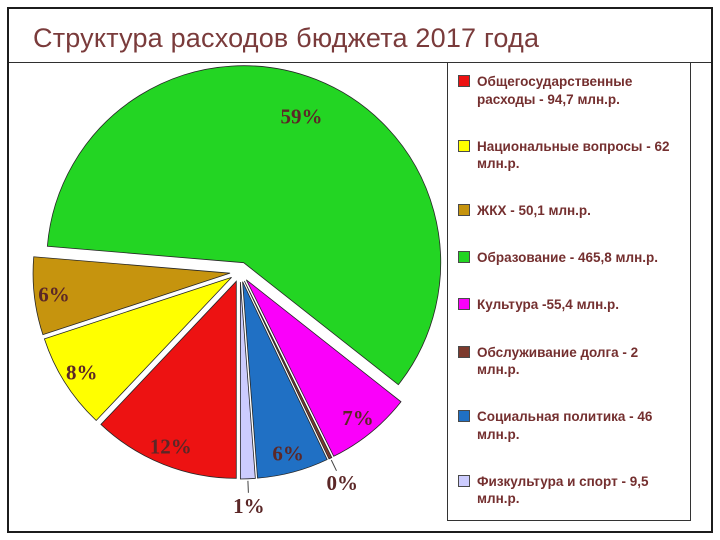 The height and width of the screenshot is (540, 720). I want to click on legend-item: Национальные вопросы - 62 млн.р., so click(571, 155).